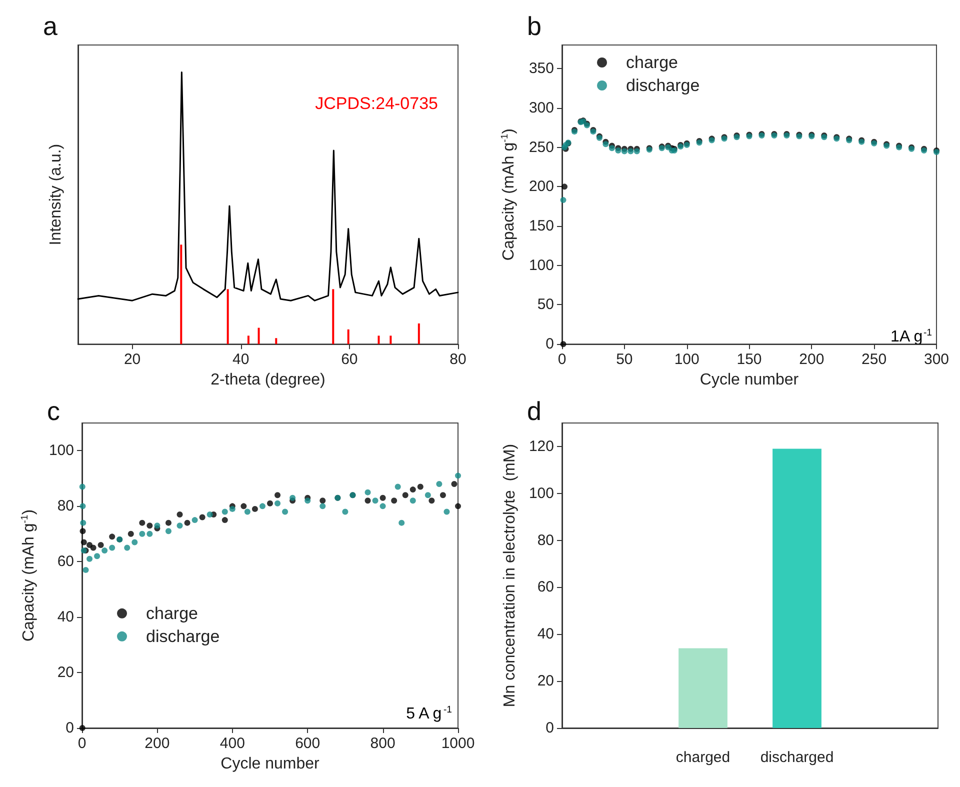 The width and height of the screenshot is (960, 787). What do you see at coordinates (541, 69) in the screenshot?
I see `y-tick-label: 350` at bounding box center [541, 69].